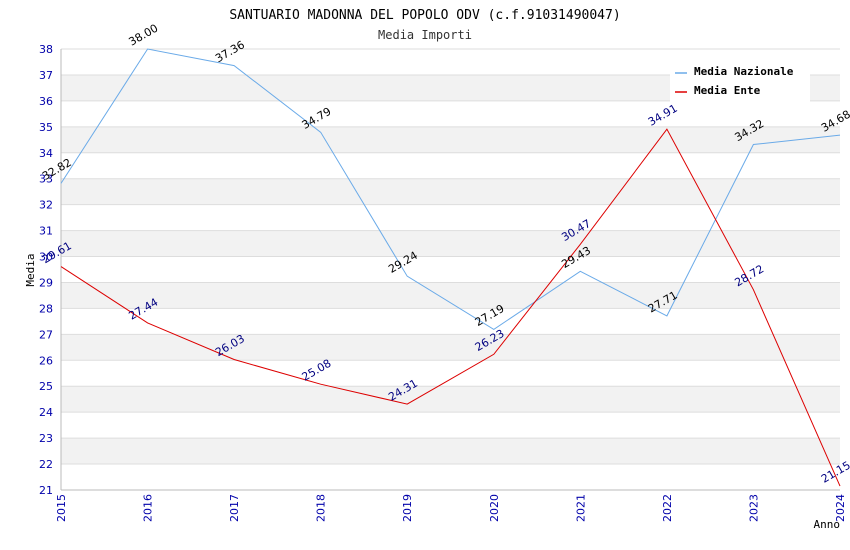 Image resolution: width=850 pixels, height=550 pixels. I want to click on legend-label-media-ente: Media Ente, so click(727, 90).